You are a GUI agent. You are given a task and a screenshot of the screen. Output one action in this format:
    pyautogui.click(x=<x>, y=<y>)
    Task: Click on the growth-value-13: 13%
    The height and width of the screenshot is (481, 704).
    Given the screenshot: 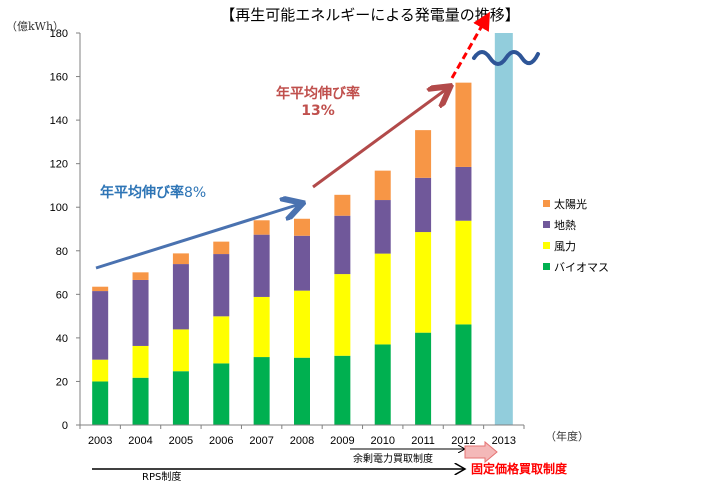 What is the action you would take?
    pyautogui.click(x=318, y=111)
    